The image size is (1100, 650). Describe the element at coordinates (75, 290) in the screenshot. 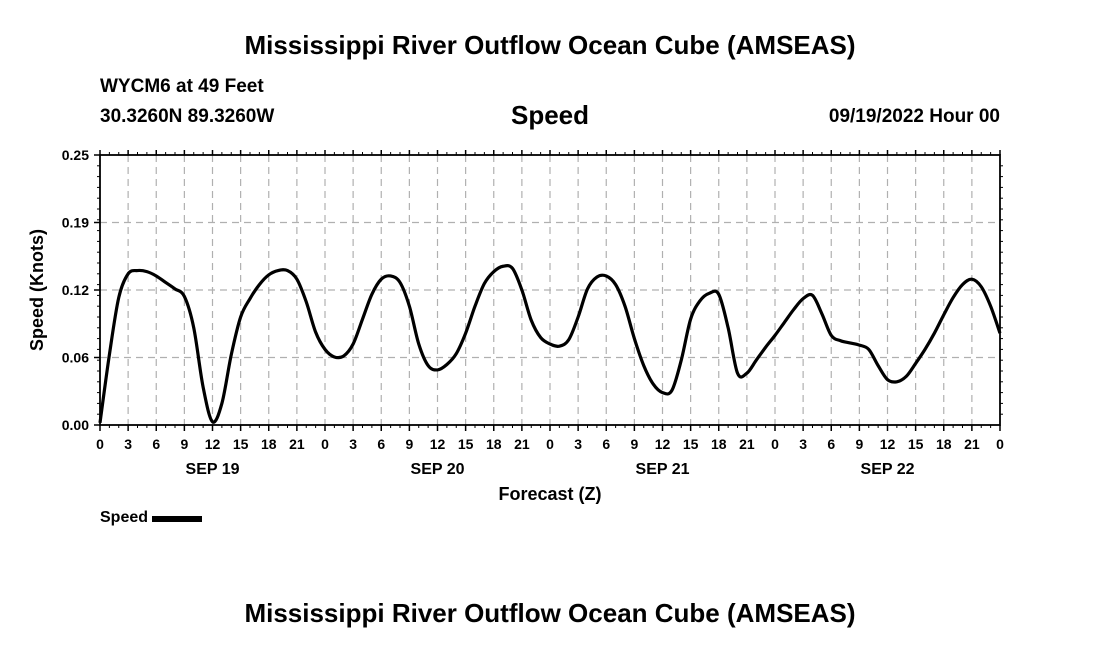

I see `y-tick-label: 0.12` at that location.